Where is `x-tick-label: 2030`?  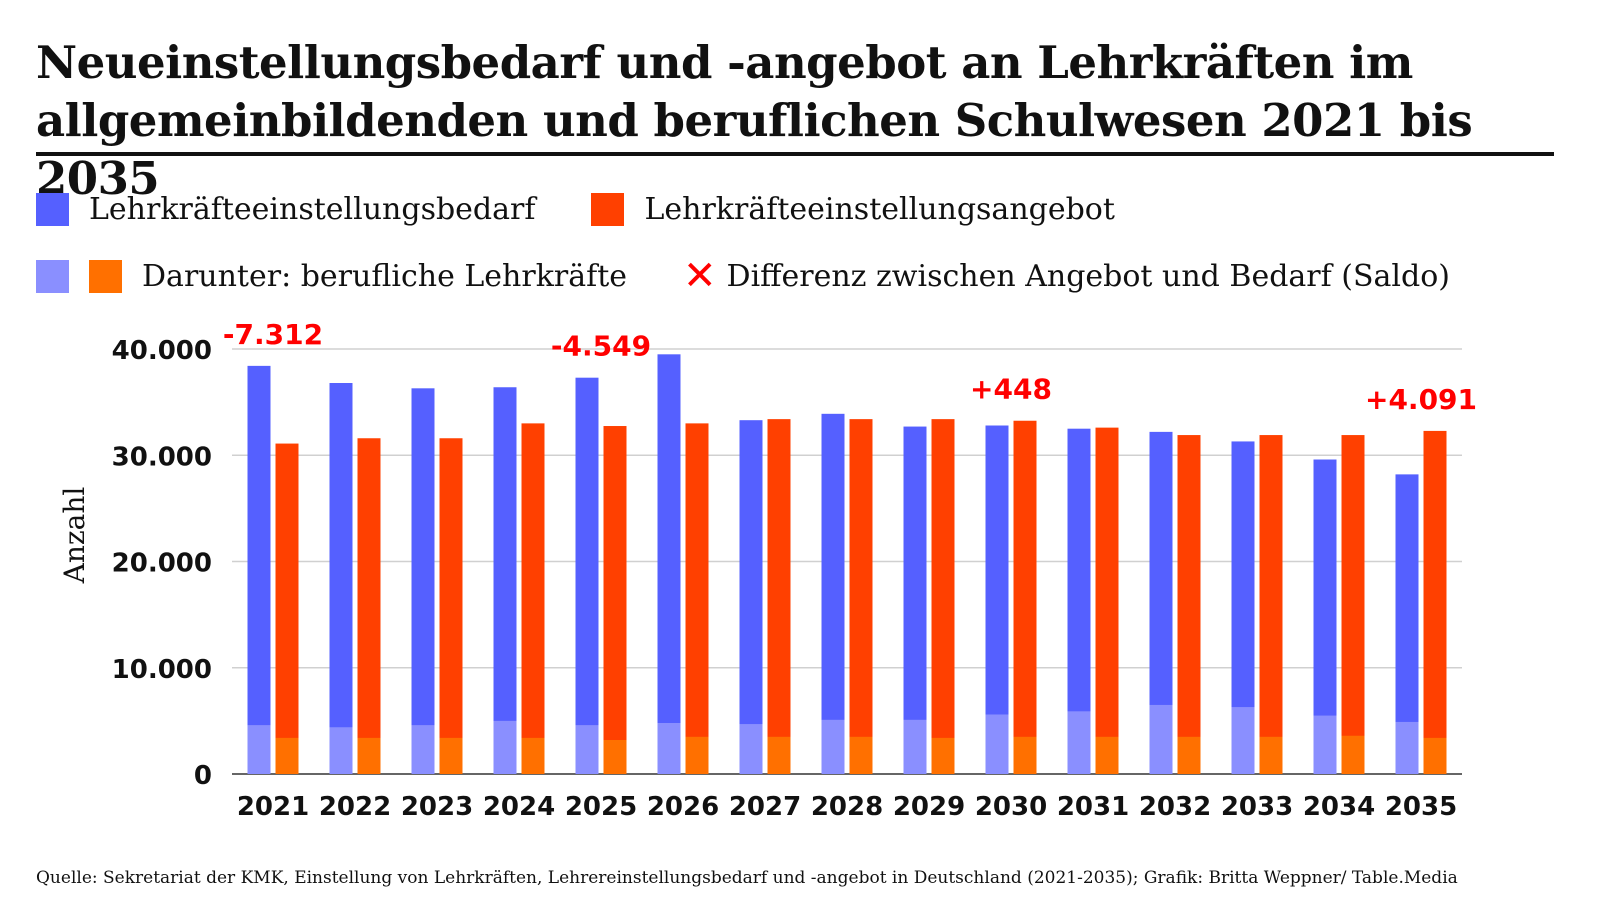 x-tick-label: 2030 is located at coordinates (1011, 807).